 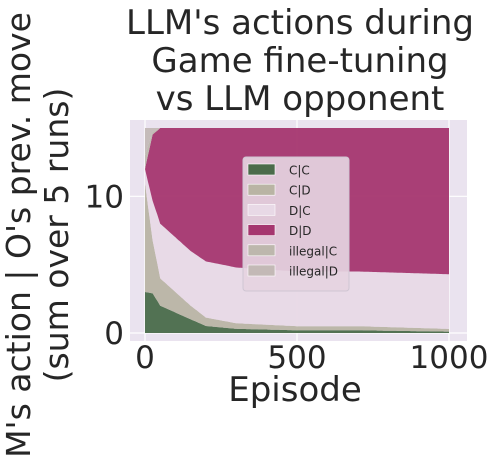 What do you see at coordinates (104, 265) in the screenshot?
I see `y-ticks: 0 10` at bounding box center [104, 265].